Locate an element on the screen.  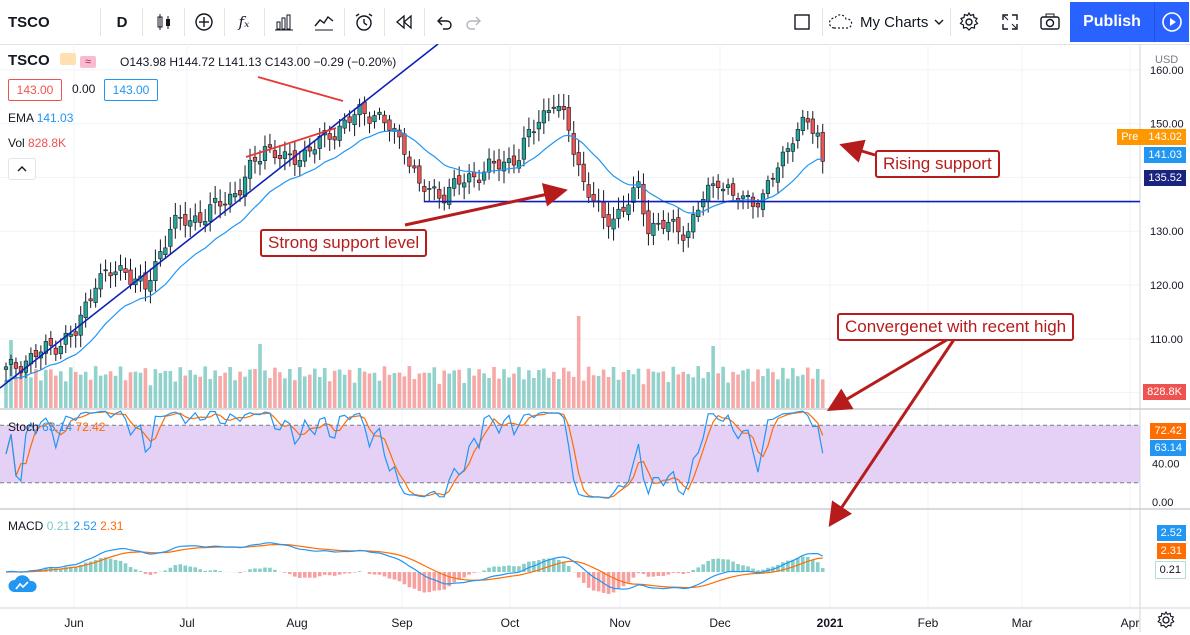
collapse-legend-button is located at coordinates (22, 169).